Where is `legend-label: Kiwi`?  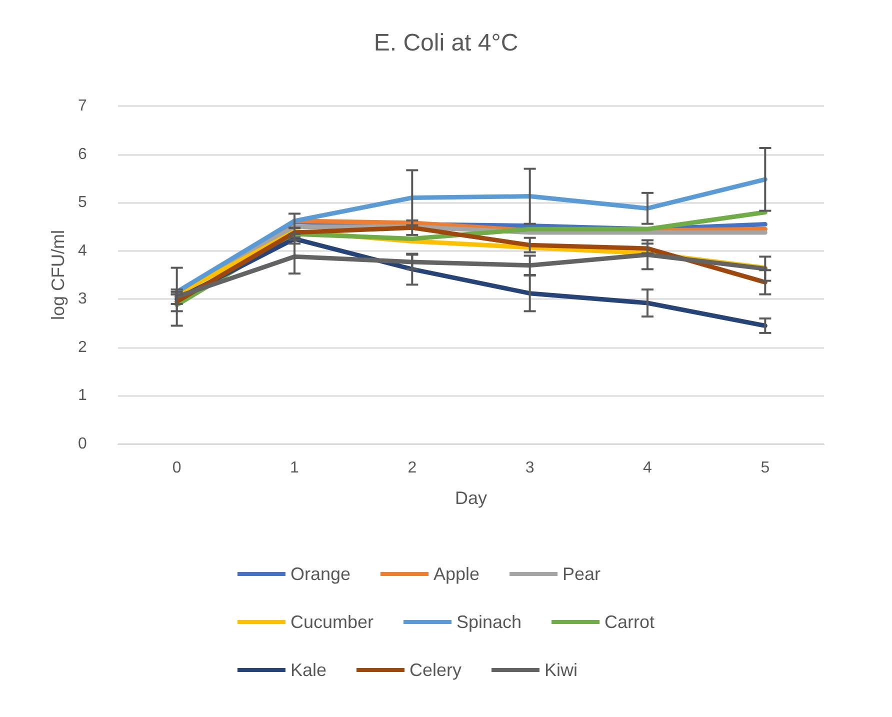
legend-label: Kiwi is located at coordinates (561, 670).